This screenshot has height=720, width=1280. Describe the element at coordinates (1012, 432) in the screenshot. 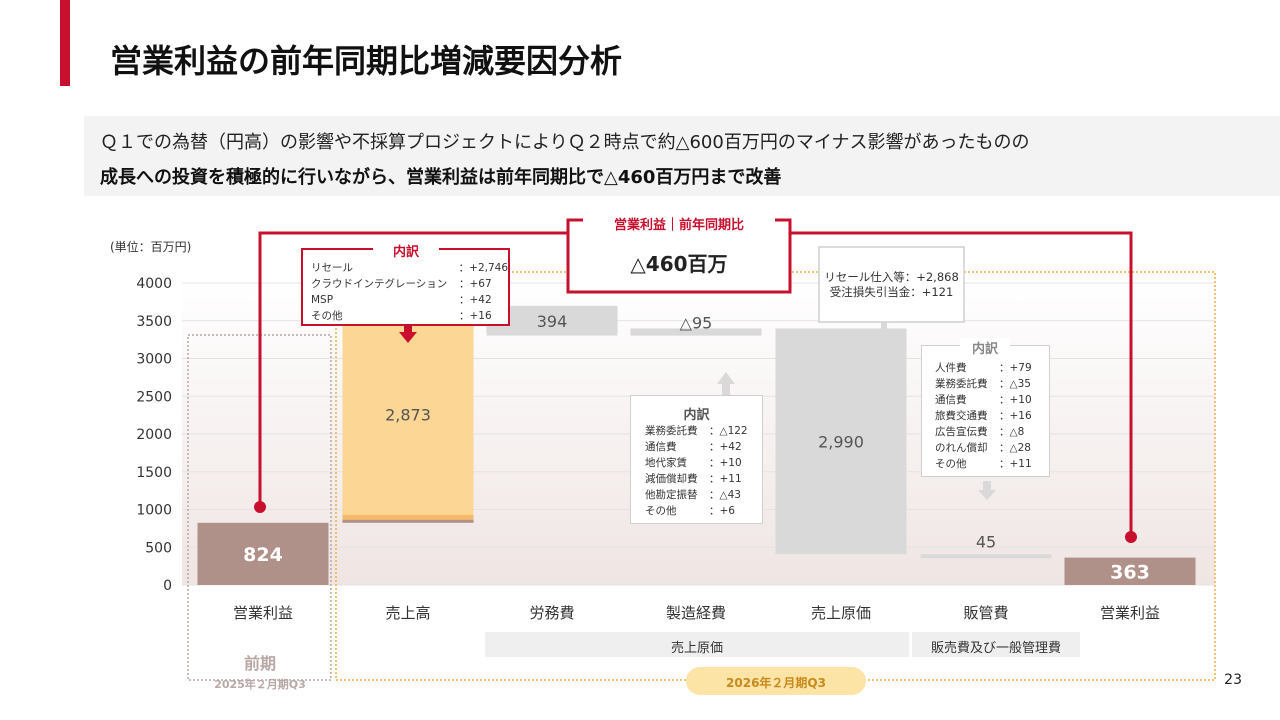

I see `breakdown-value: ：△8` at that location.